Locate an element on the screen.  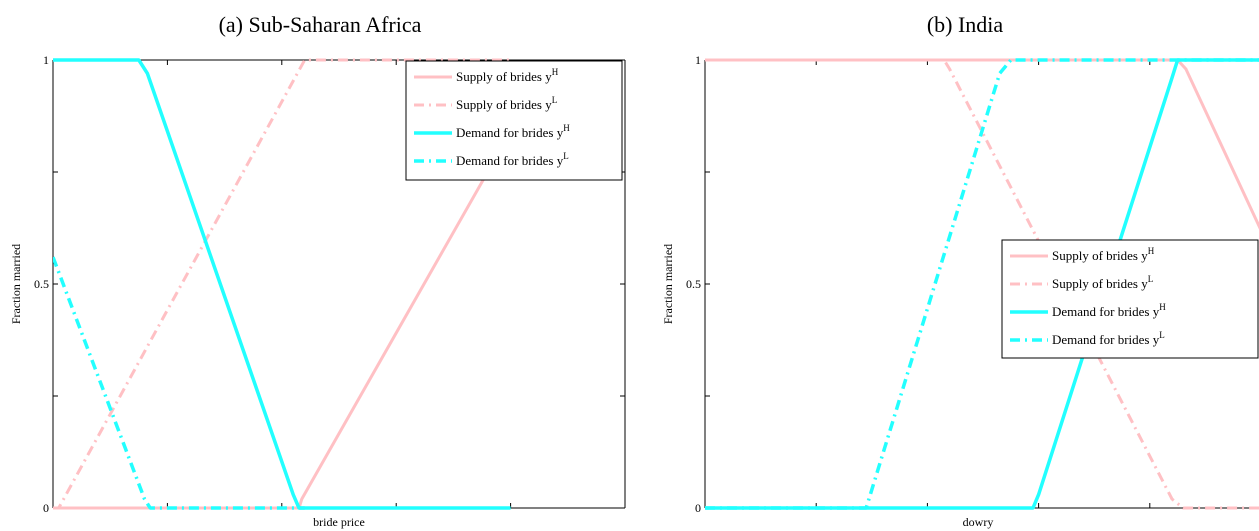
chart-title: (b) India is located at coordinates (965, 24).